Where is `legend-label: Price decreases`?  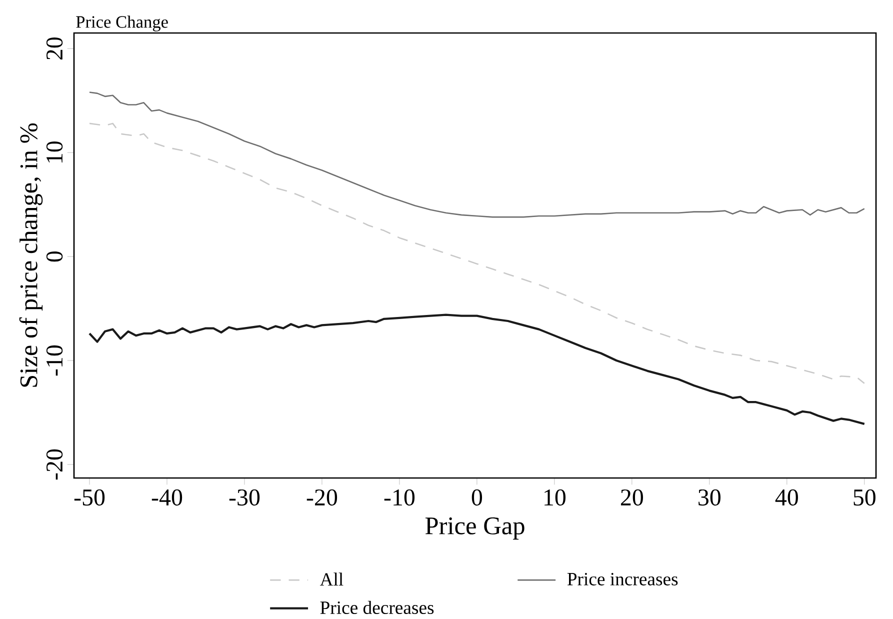 legend-label: Price decreases is located at coordinates (377, 607).